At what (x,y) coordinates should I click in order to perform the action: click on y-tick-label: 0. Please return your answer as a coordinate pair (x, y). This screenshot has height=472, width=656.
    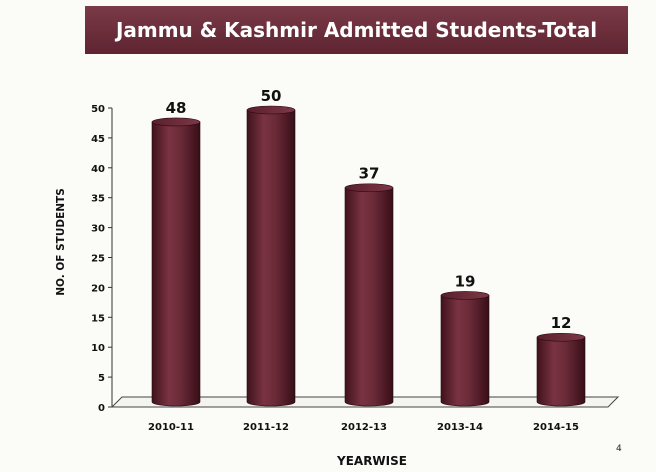
    Looking at the image, I should click on (101, 408).